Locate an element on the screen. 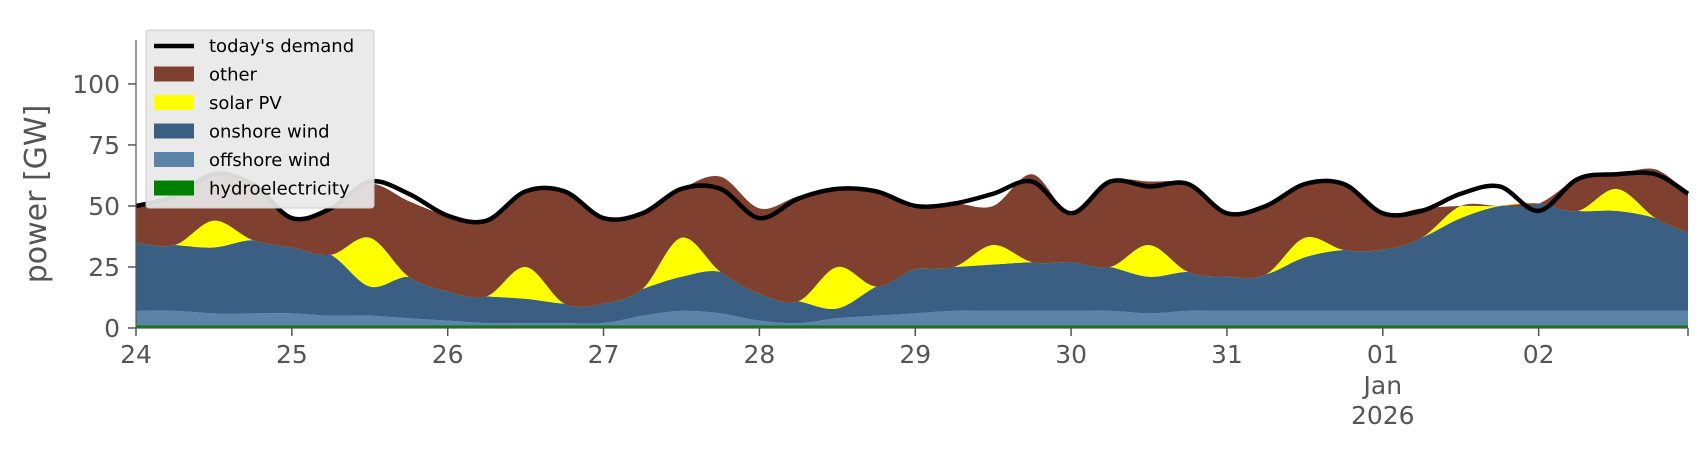 The image size is (1706, 465). legend-label: solar PV is located at coordinates (245, 103).